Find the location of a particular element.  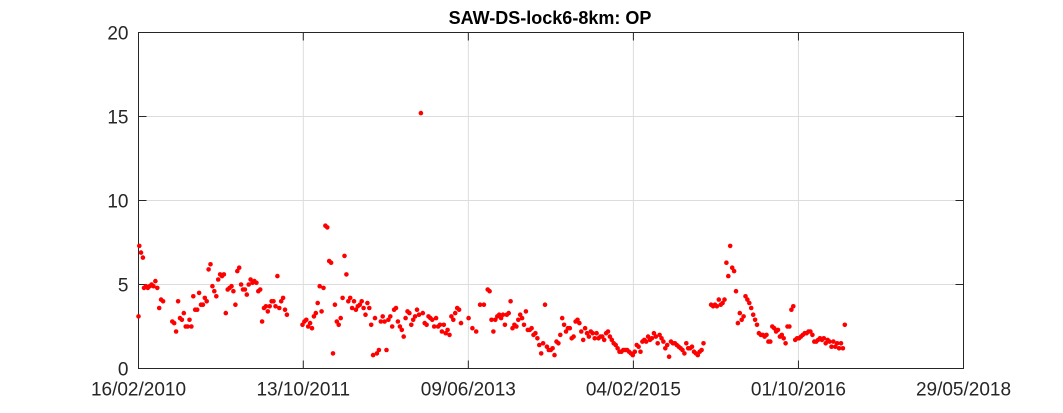

x-tick-label: 16/02/2010 is located at coordinates (138, 390).